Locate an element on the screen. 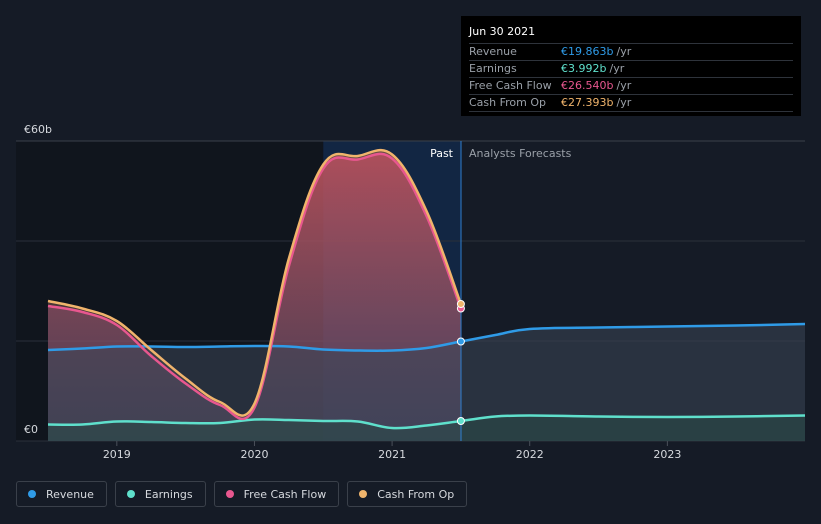 This screenshot has height=524, width=821. legend-item-revenue: Revenue is located at coordinates (61, 494).